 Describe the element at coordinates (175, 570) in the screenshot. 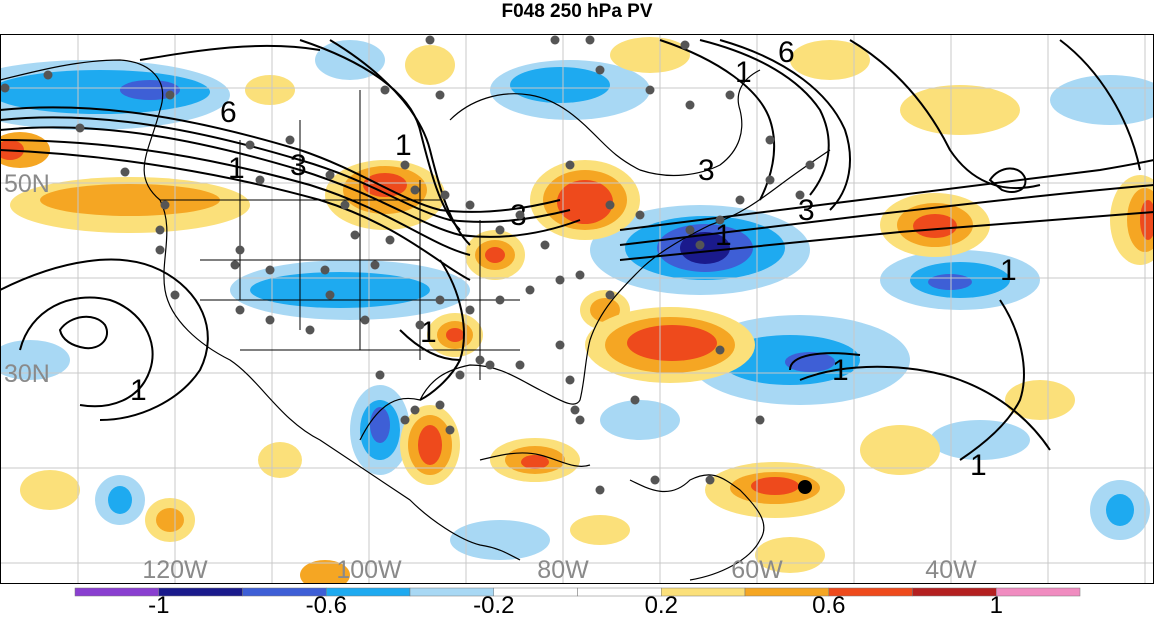

I see `longitude-label: 120W` at that location.